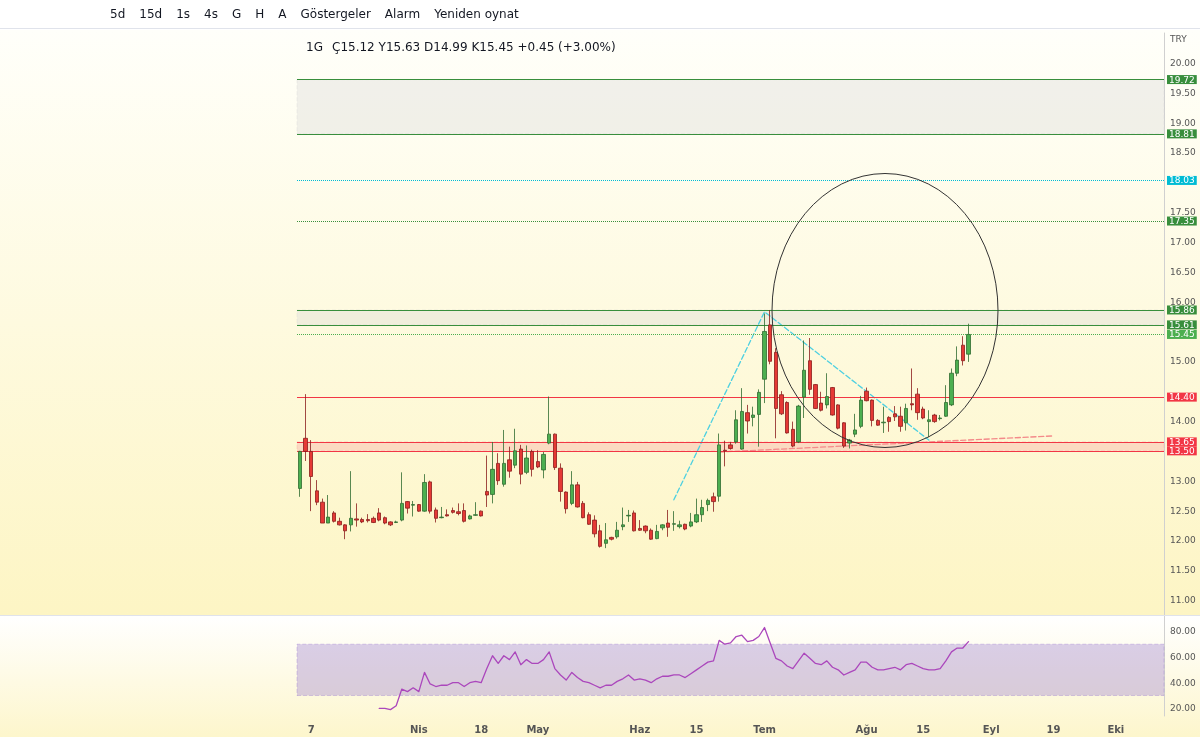  I want to click on y-tick-label: 11.00, so click(1183, 600).